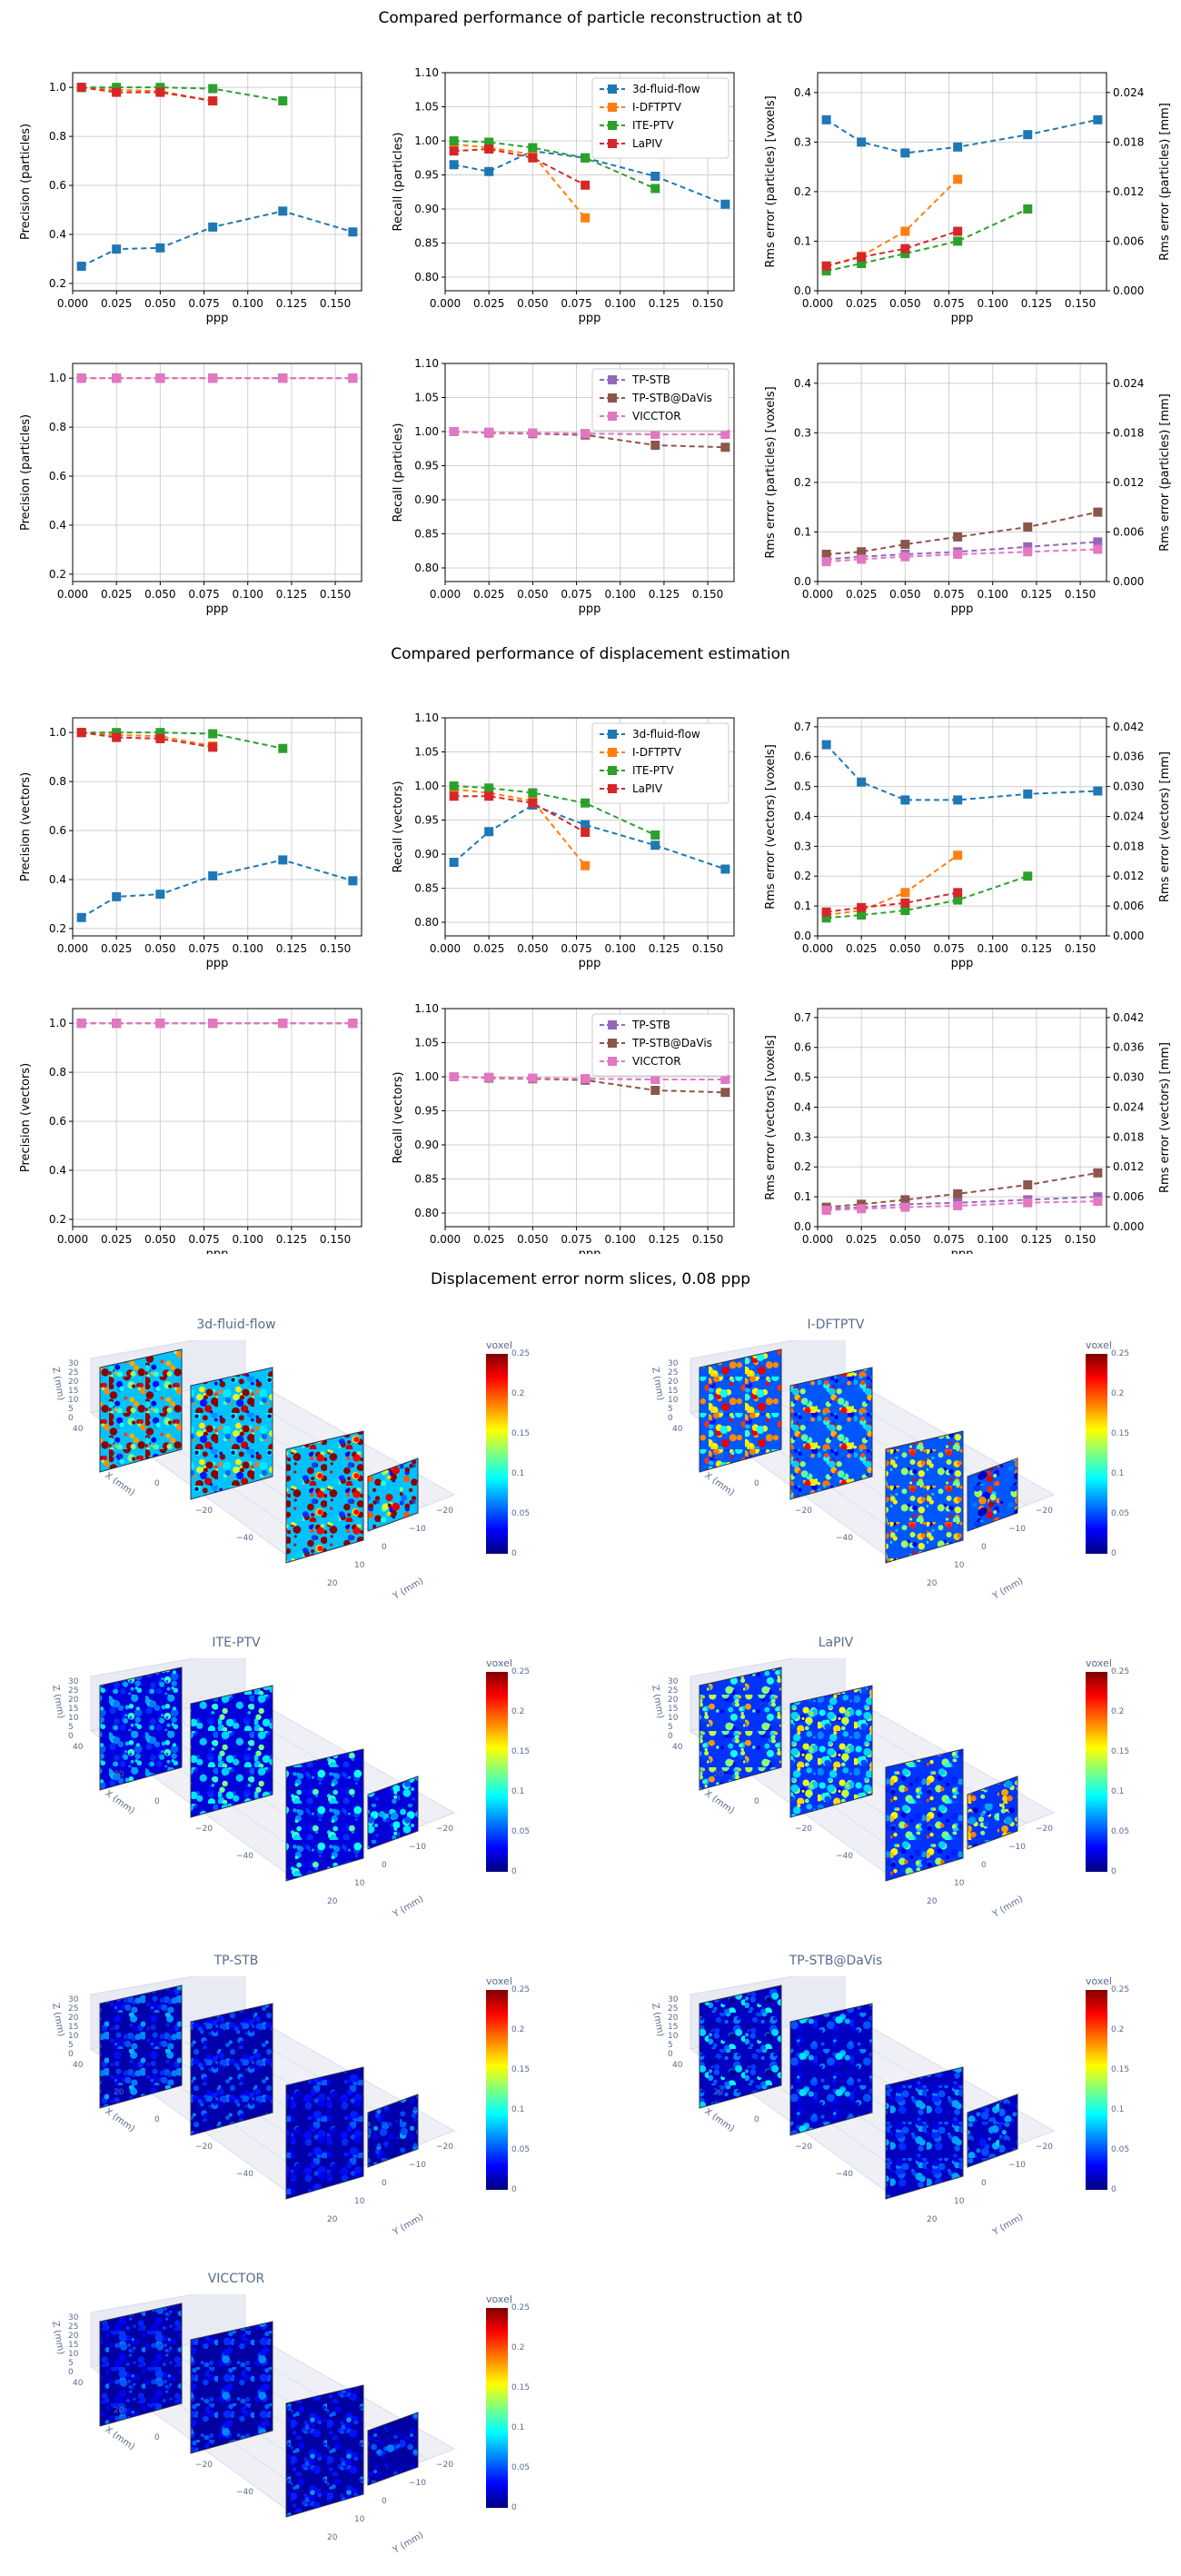 The image size is (1181, 2576). What do you see at coordinates (57, 476) in the screenshot?
I see `y-tick-label: 0.6` at bounding box center [57, 476].